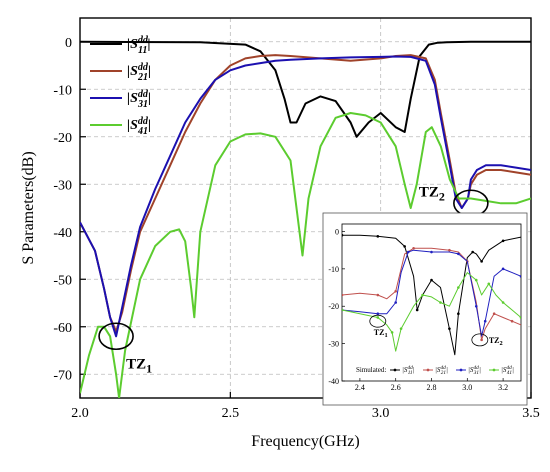 This screenshot has width=550, height=472. I want to click on inset-legend-label: |Sdd 41|, so click(507, 370).